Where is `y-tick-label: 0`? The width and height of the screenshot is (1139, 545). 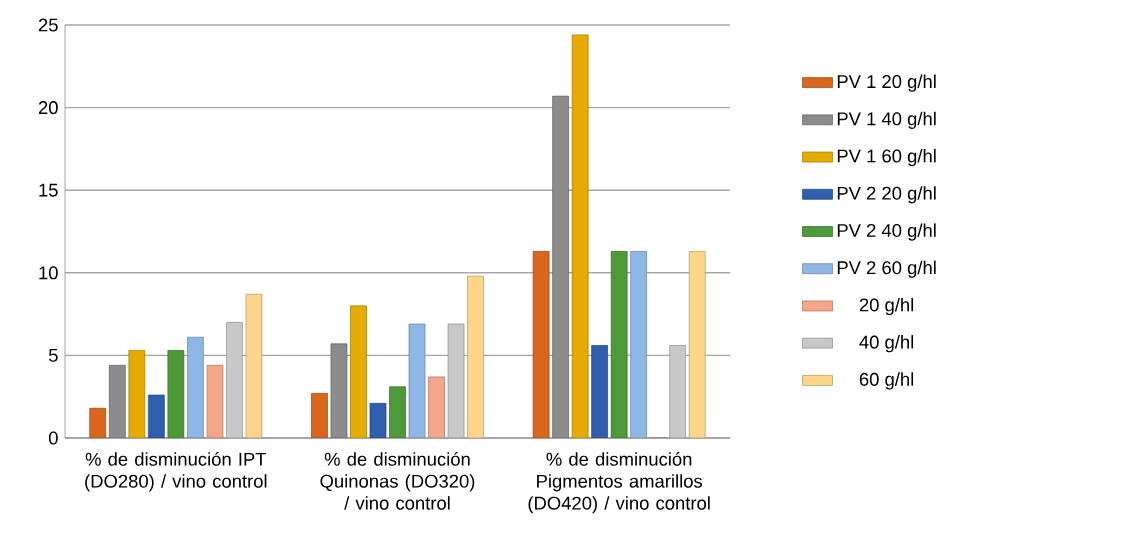 y-tick-label: 0 is located at coordinates (53, 438).